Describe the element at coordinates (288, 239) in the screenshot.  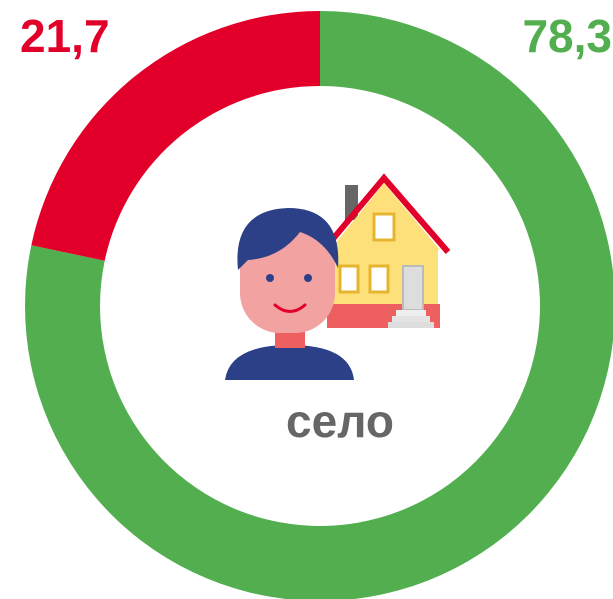
I see `hair` at that location.